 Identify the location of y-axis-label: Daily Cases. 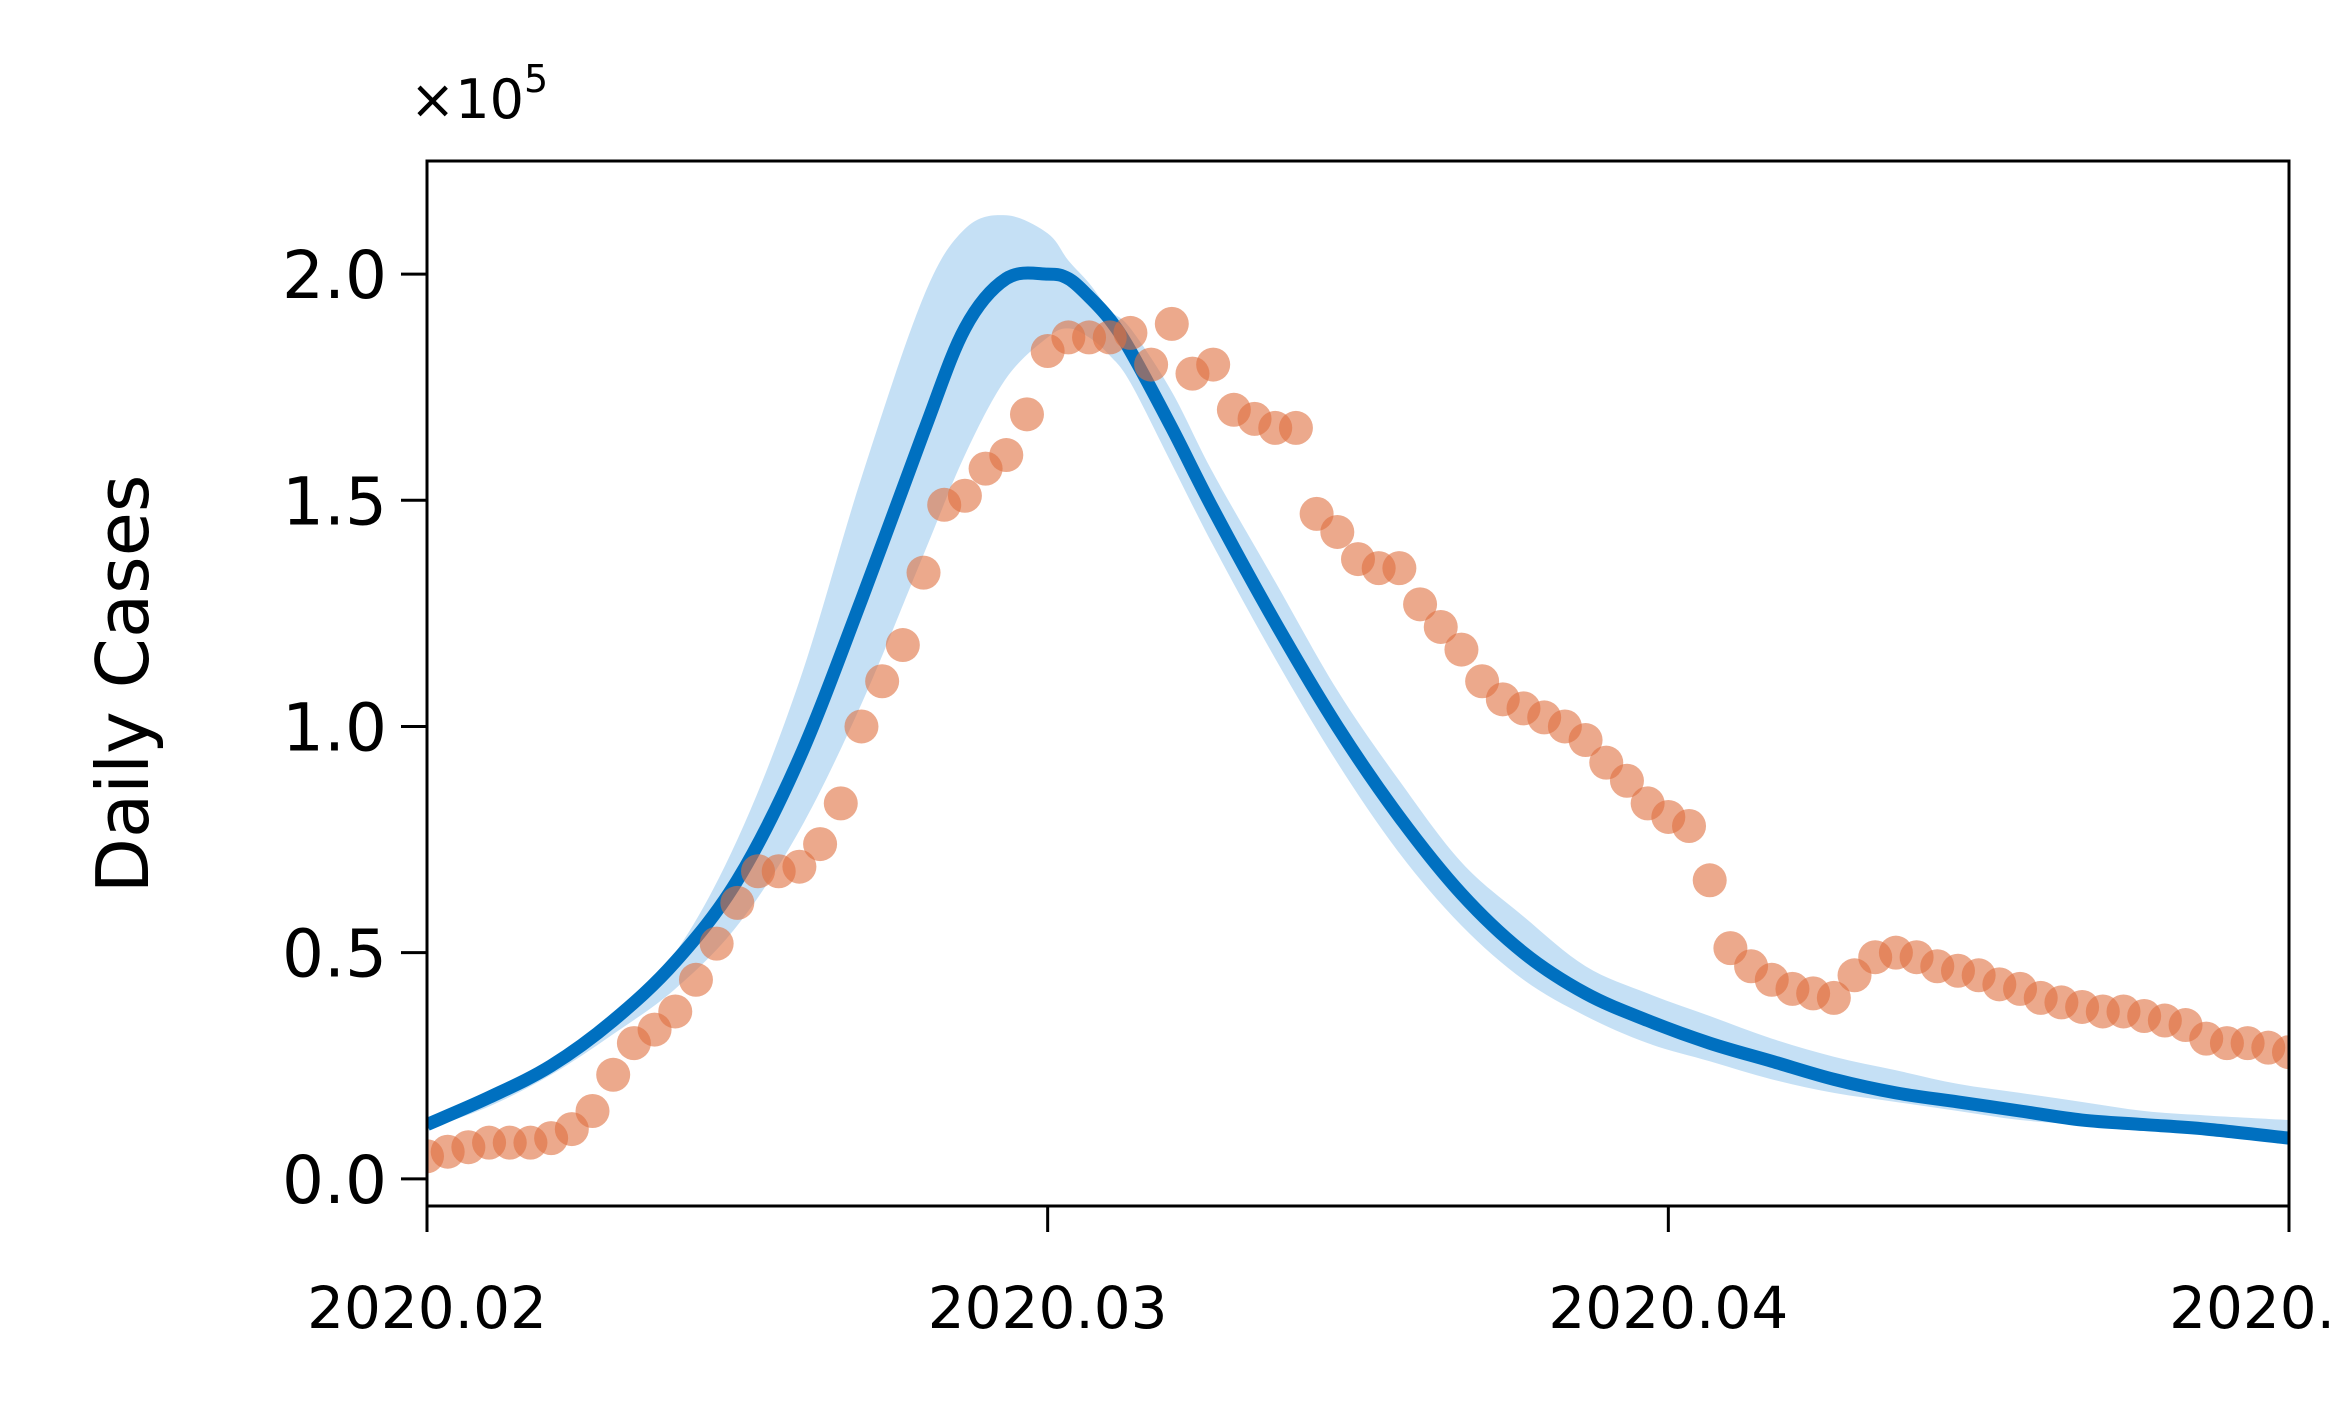
(123, 684).